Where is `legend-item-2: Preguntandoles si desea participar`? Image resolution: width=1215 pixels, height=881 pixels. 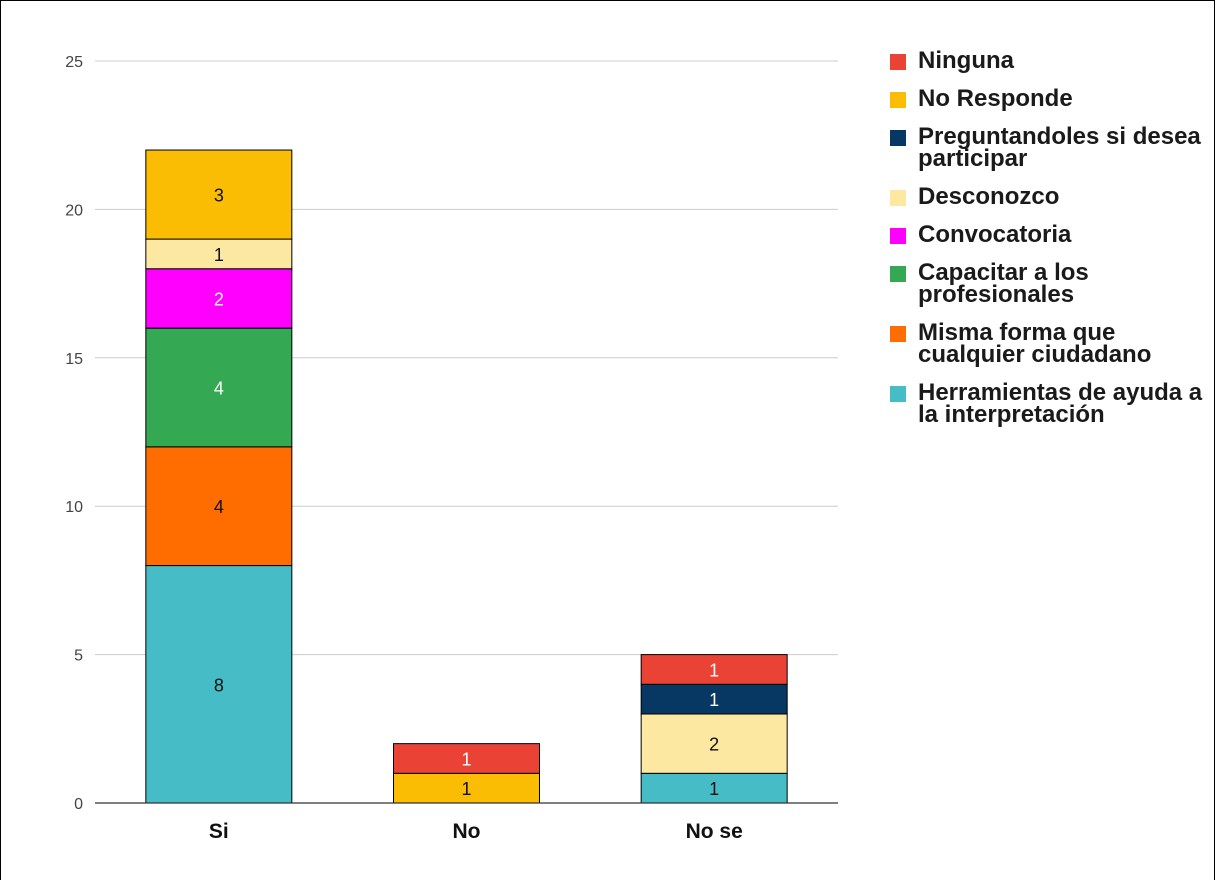
legend-item-2: Preguntandoles si desea participar is located at coordinates (1050, 147).